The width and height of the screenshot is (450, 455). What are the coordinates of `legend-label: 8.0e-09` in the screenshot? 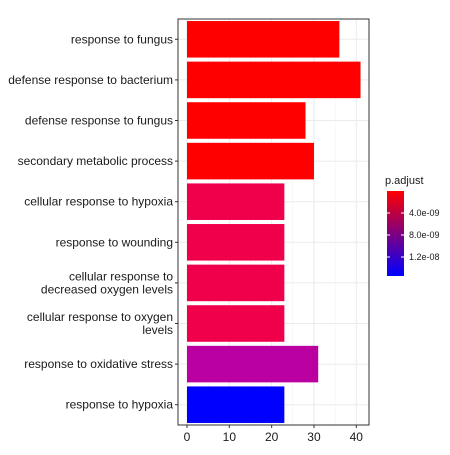 It's located at (424, 235).